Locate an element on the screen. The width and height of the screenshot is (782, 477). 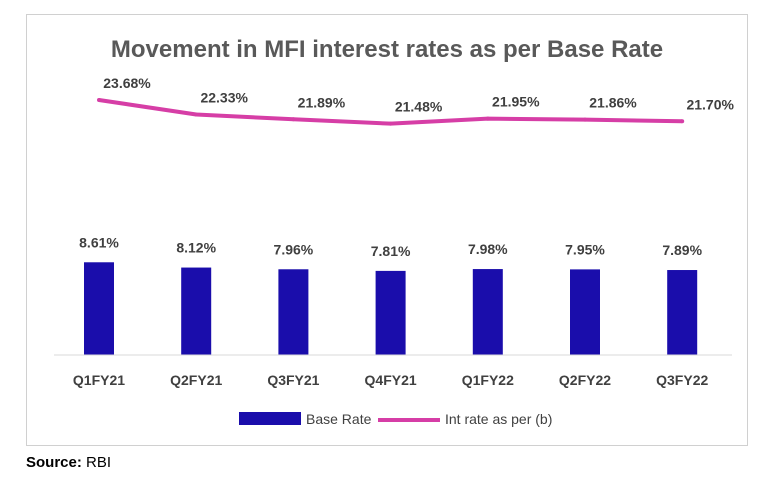
legend-swatch-base-rate is located at coordinates (270, 418).